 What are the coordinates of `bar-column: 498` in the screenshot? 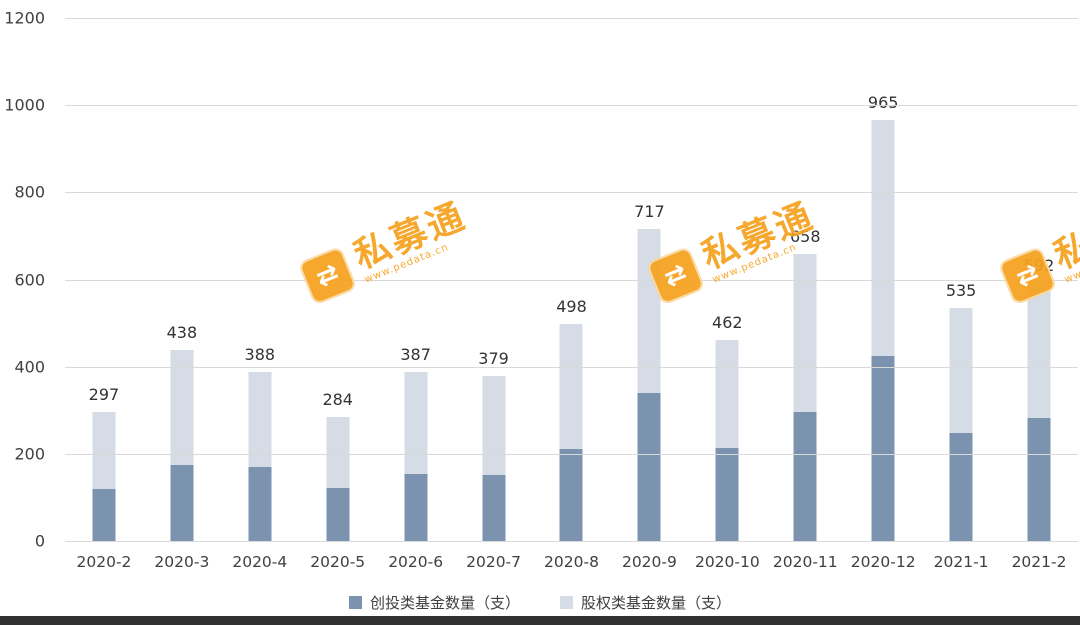 It's located at (572, 279).